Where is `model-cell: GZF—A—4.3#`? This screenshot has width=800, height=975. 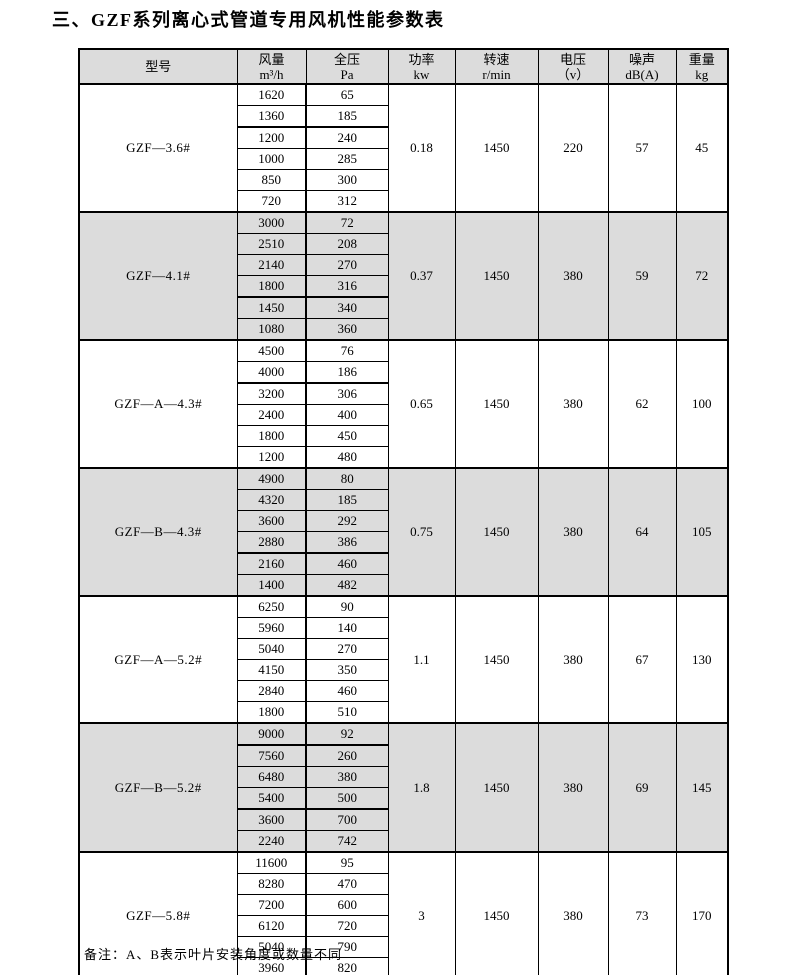 model-cell: GZF—A—4.3# is located at coordinates (158, 404).